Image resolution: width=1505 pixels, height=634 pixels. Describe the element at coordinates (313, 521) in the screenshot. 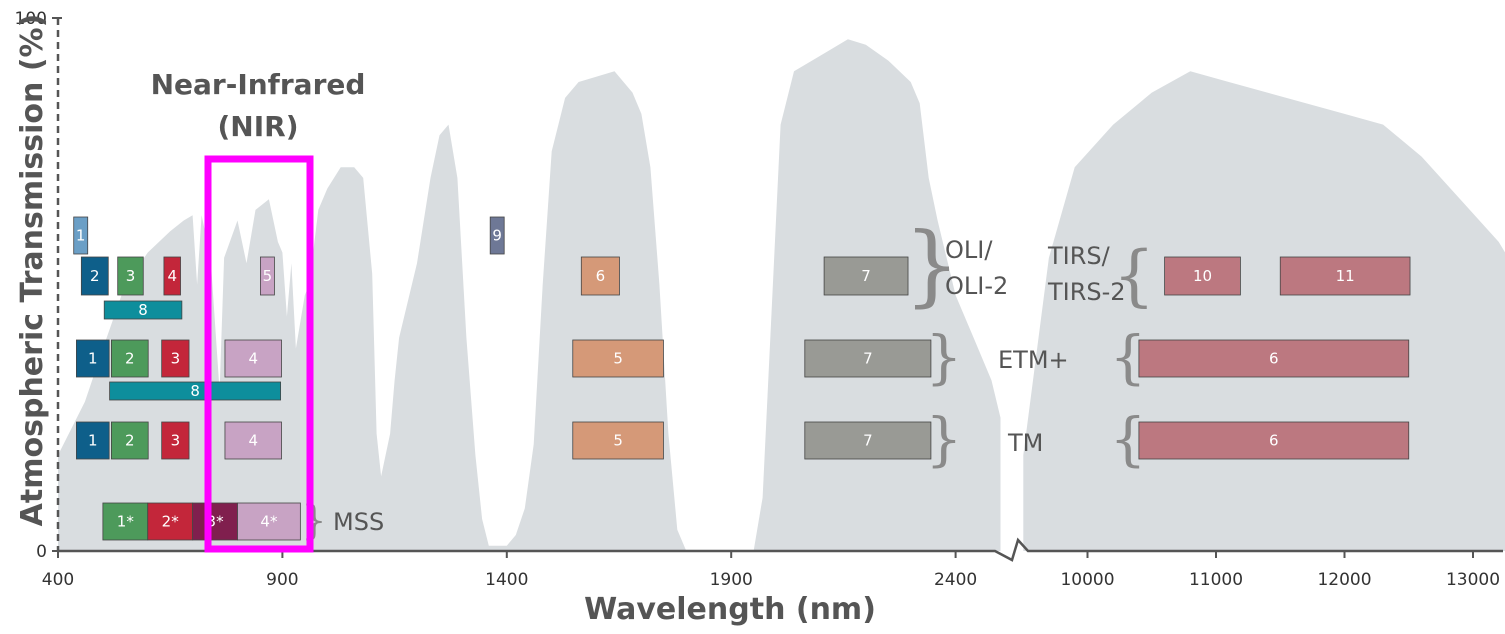

I see `mss-brace: }` at that location.